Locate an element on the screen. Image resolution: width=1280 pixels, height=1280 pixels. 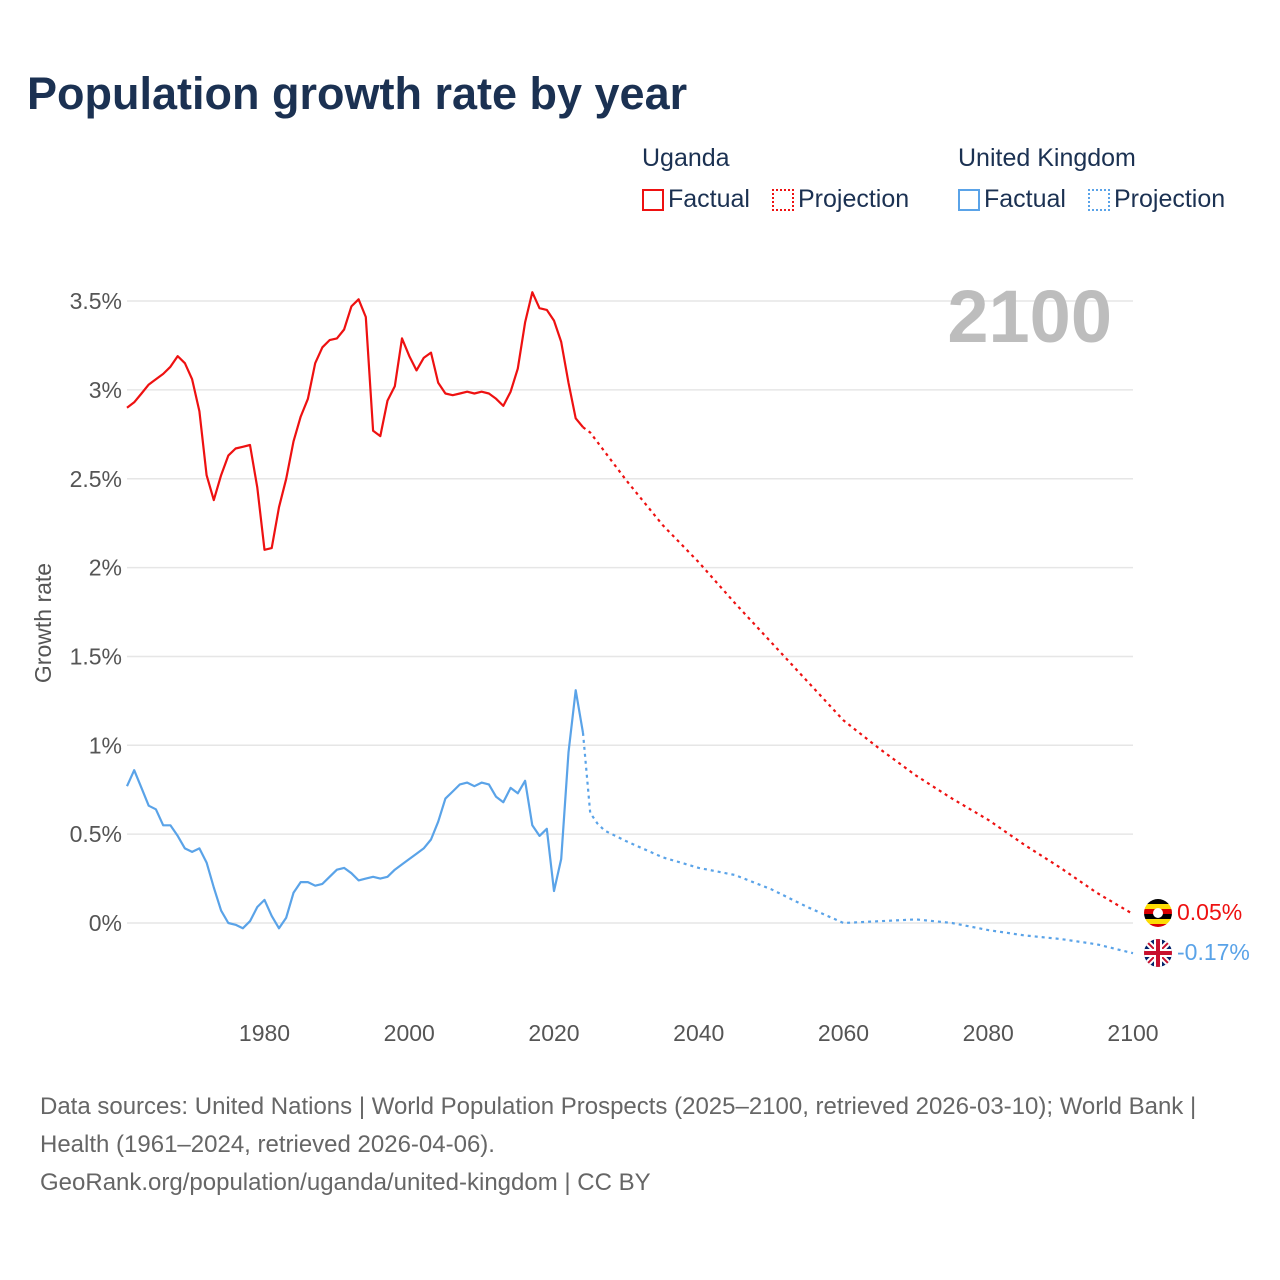
x-tick-label: 2100 is located at coordinates (1132, 1033).